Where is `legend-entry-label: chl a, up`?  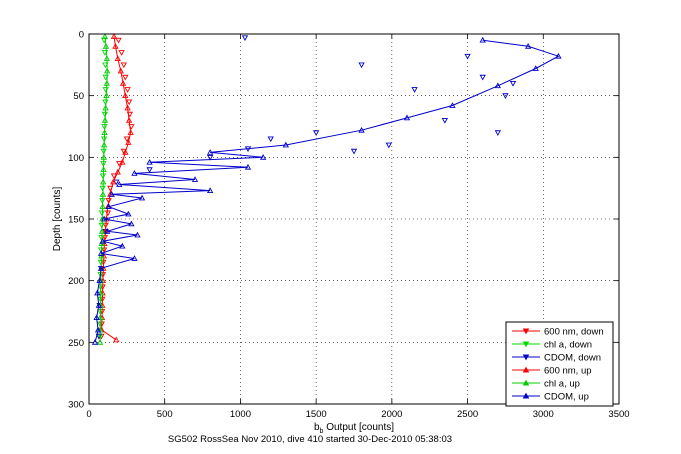 legend-entry-label: chl a, up is located at coordinates (562, 384).